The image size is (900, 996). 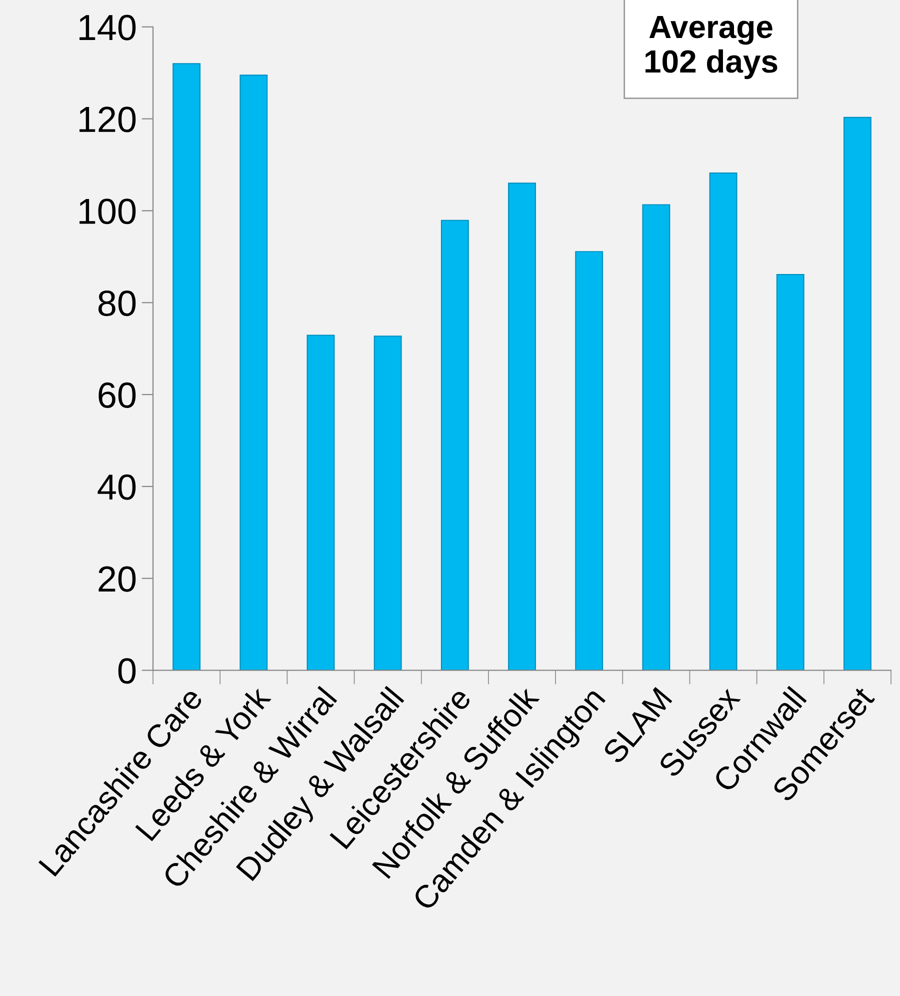 I want to click on annotation: Average 102 days, so click(x=712, y=48).